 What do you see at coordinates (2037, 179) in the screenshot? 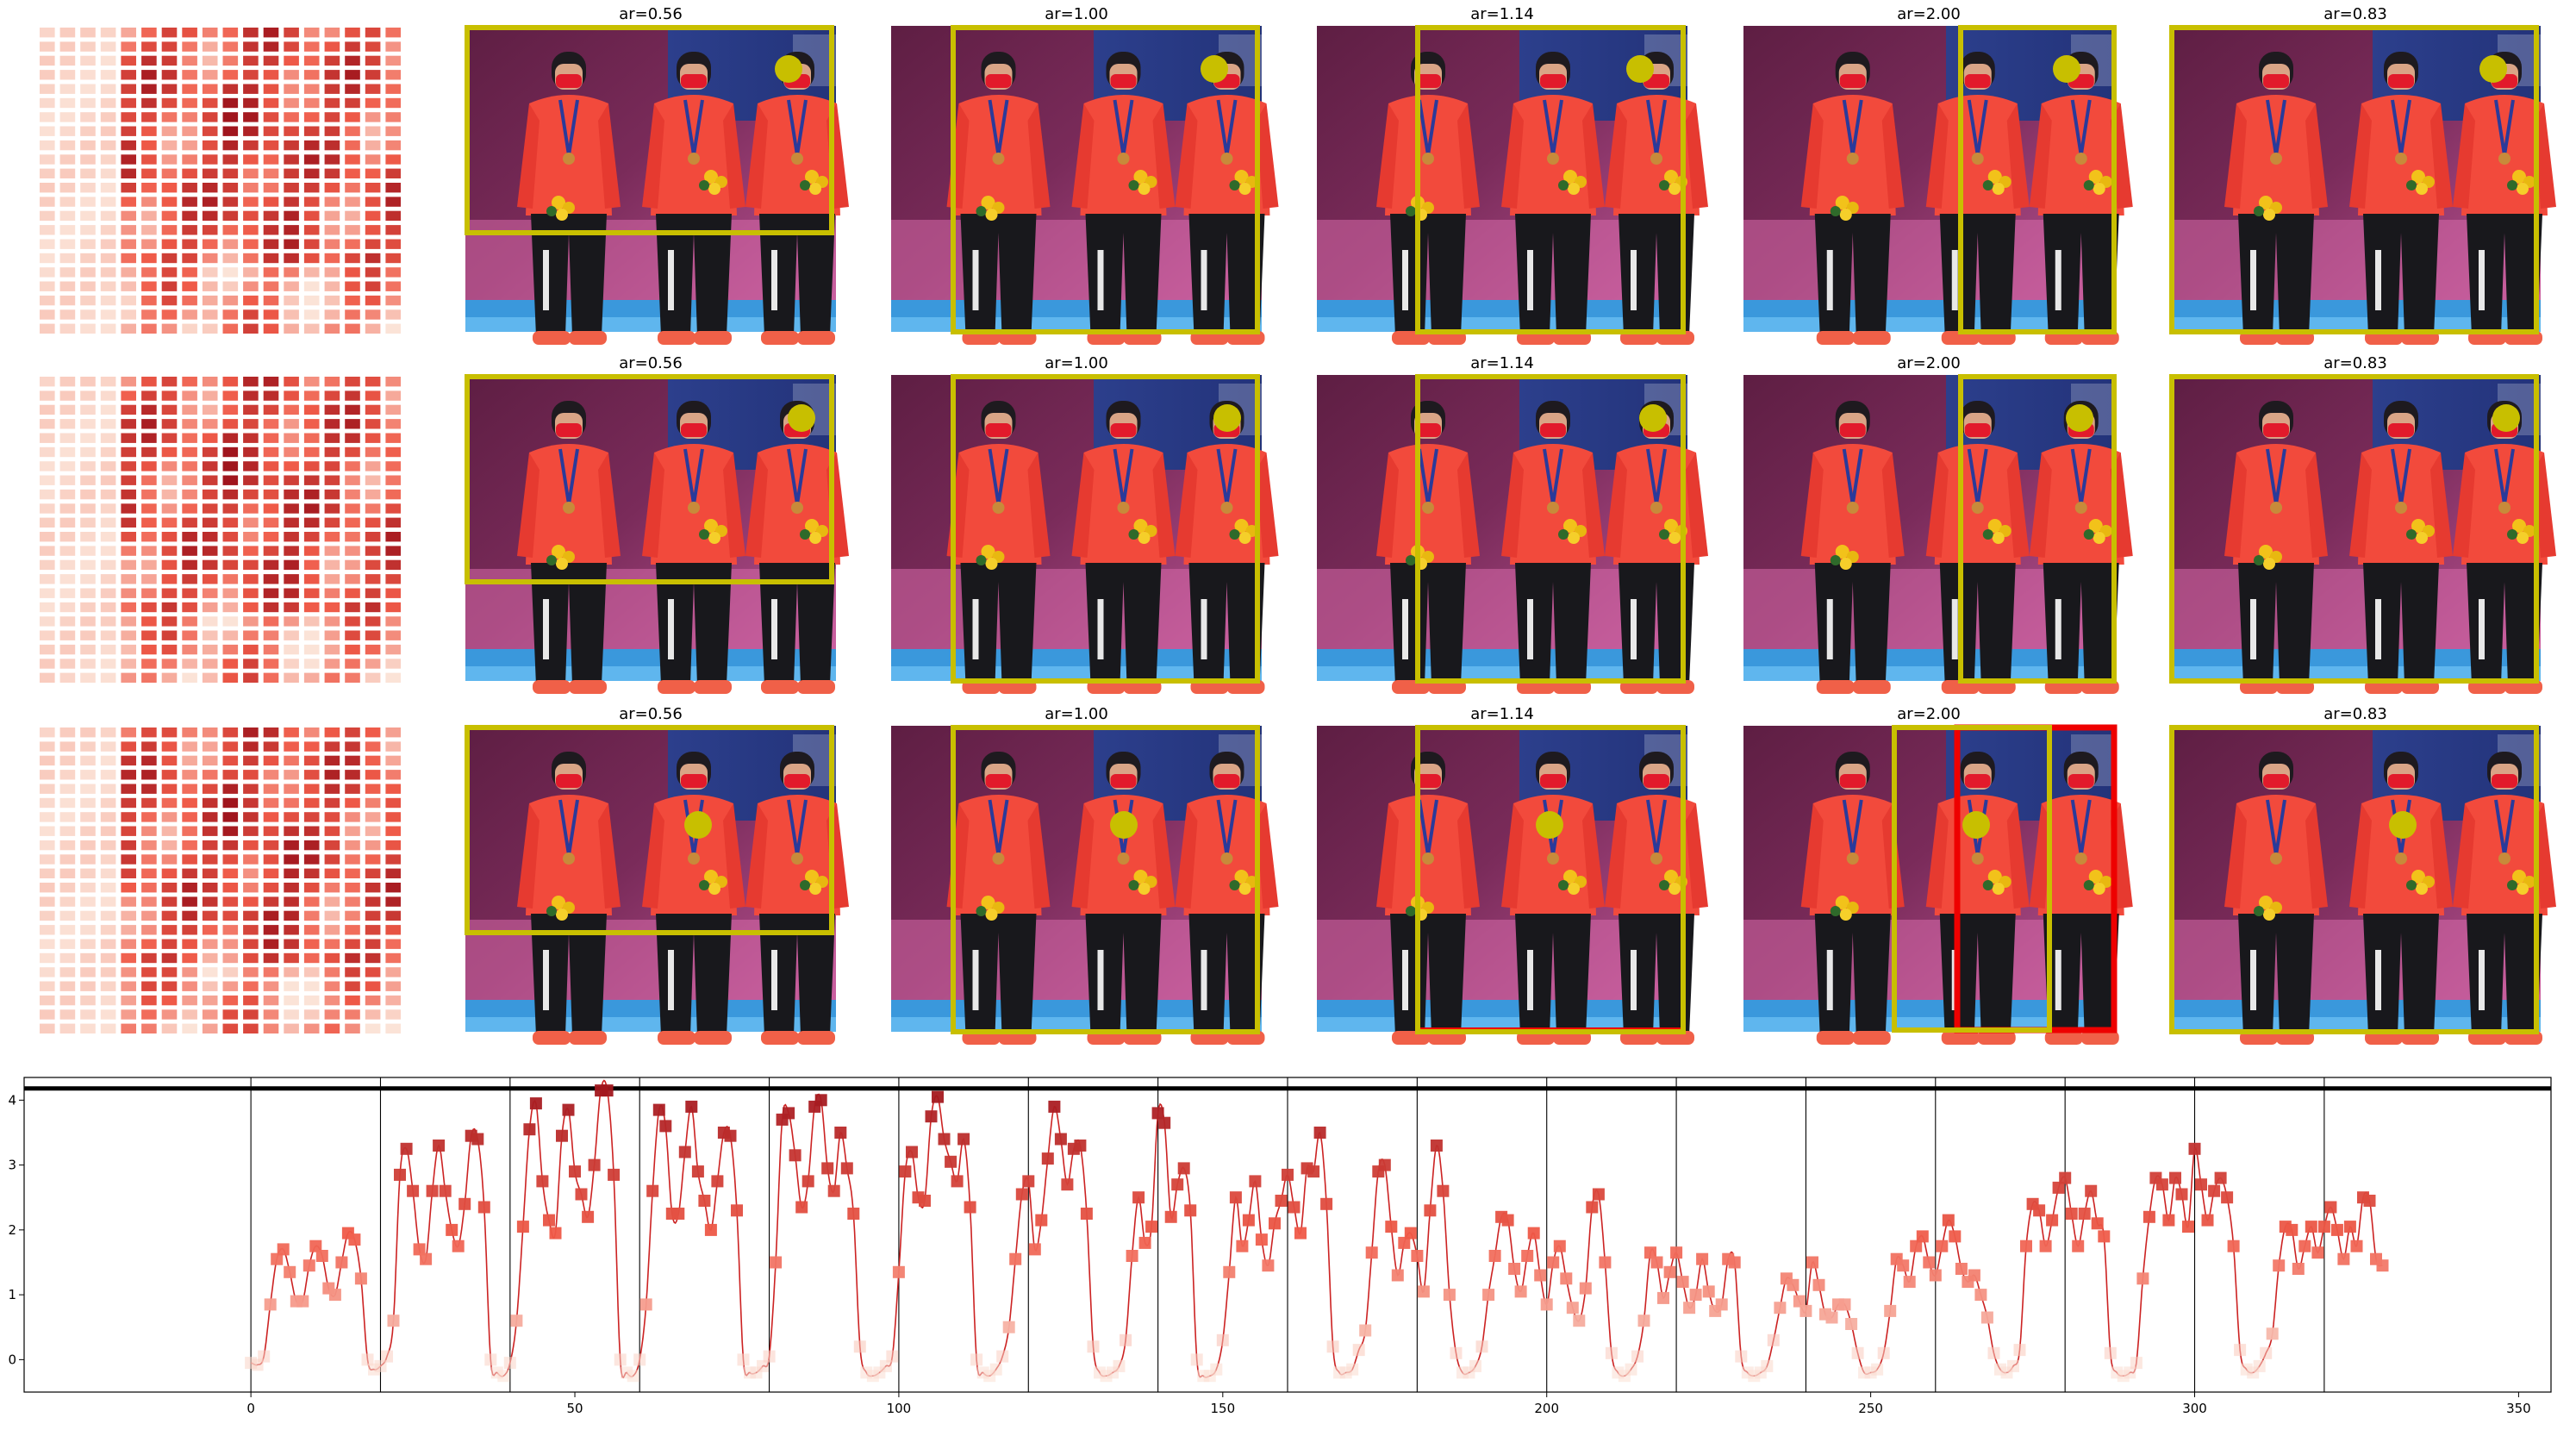
I see `crop-box` at bounding box center [2037, 179].